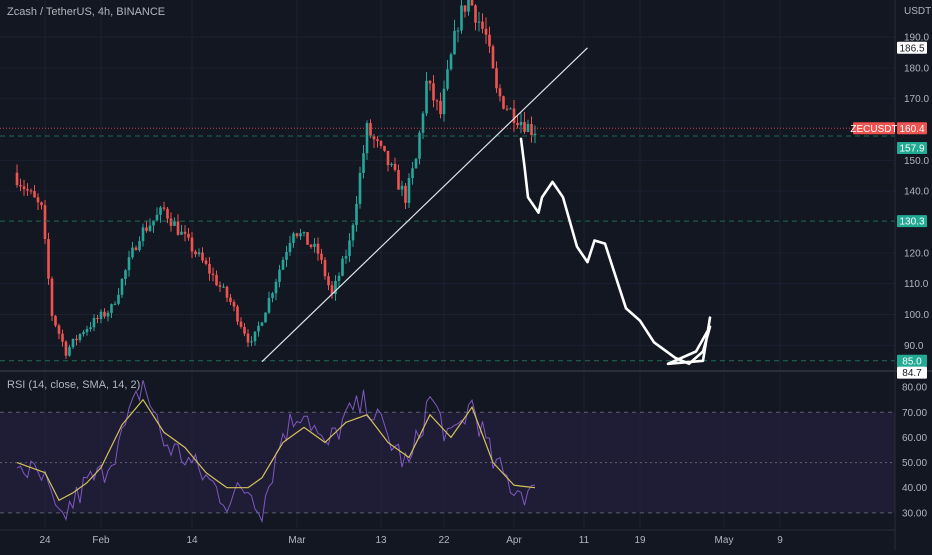 The image size is (932, 555). Describe the element at coordinates (916, 284) in the screenshot. I see `price-tick-label: 110.0` at that location.